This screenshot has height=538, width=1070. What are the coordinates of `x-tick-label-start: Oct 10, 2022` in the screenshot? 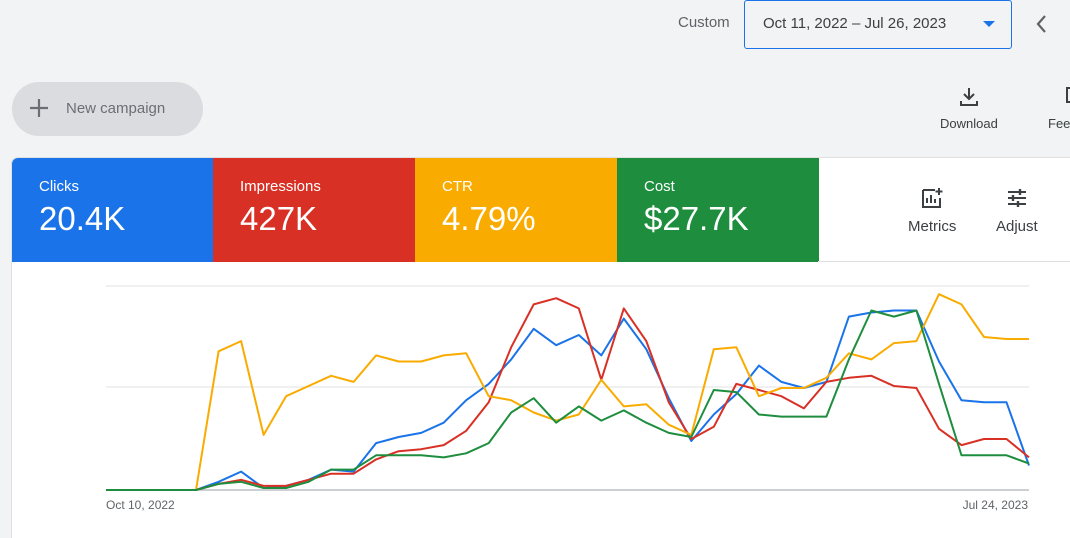 It's located at (140, 505).